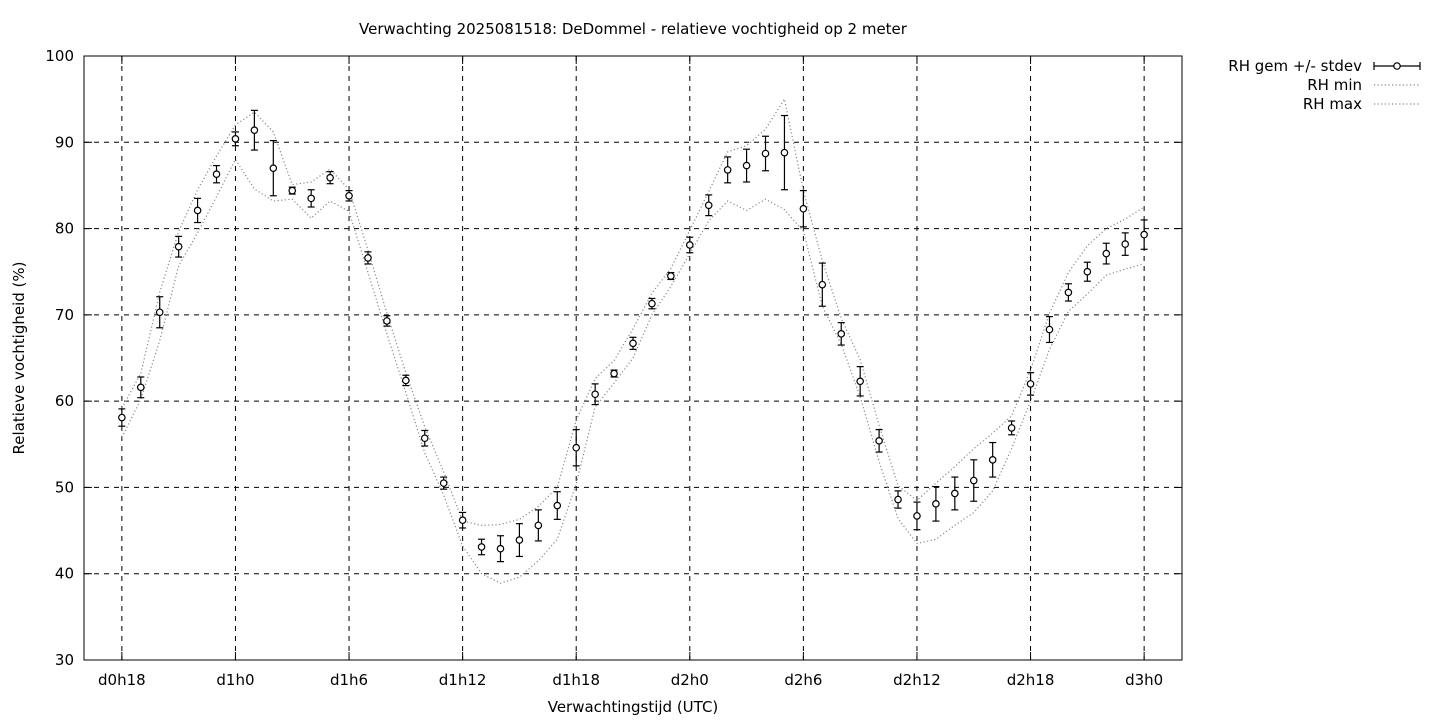 The height and width of the screenshot is (720, 1440). Describe the element at coordinates (235, 680) in the screenshot. I see `x-tick-label: d1h0` at that location.